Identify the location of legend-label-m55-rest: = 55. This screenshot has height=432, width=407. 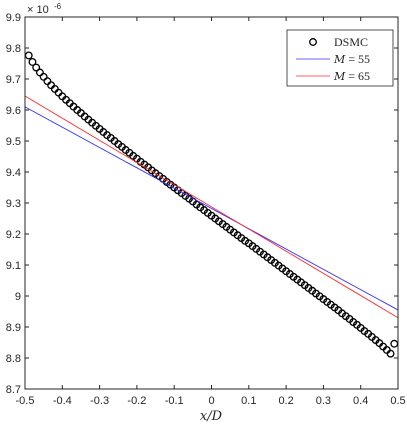
(357, 59).